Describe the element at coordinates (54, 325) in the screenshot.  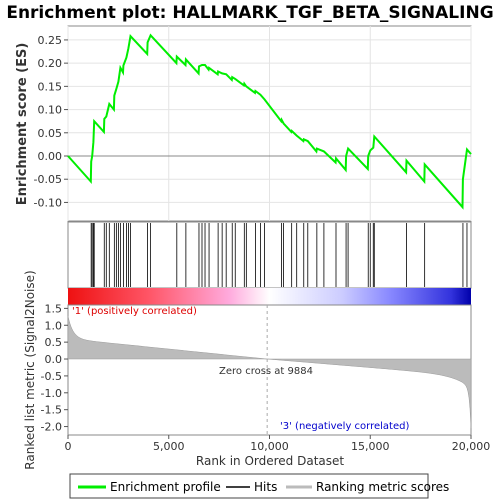
I see `metric-y-tick-label: 1.0` at that location.